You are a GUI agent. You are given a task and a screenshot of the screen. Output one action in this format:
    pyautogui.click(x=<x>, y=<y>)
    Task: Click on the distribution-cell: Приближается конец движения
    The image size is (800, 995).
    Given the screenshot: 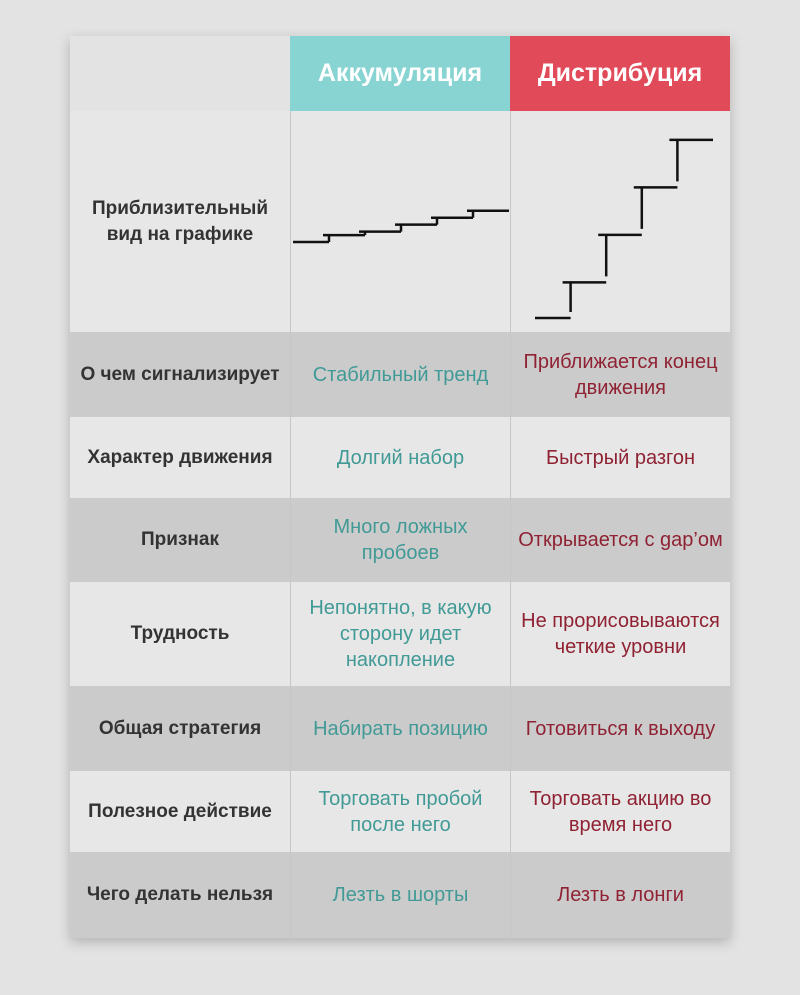 What is the action you would take?
    pyautogui.click(x=620, y=374)
    